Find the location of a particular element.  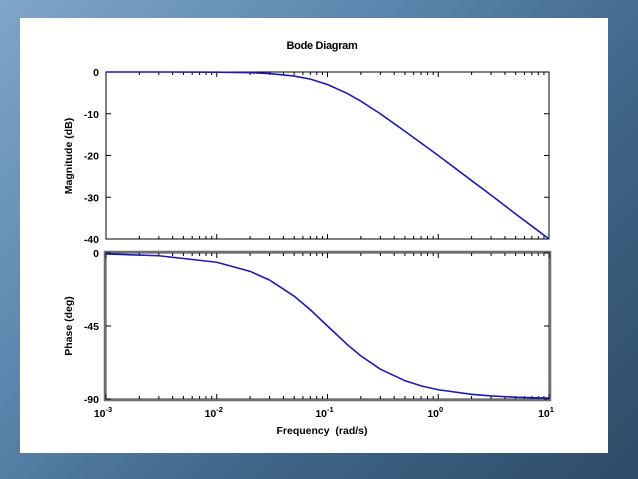

x-tick-label: 10⁰ is located at coordinates (435, 412).